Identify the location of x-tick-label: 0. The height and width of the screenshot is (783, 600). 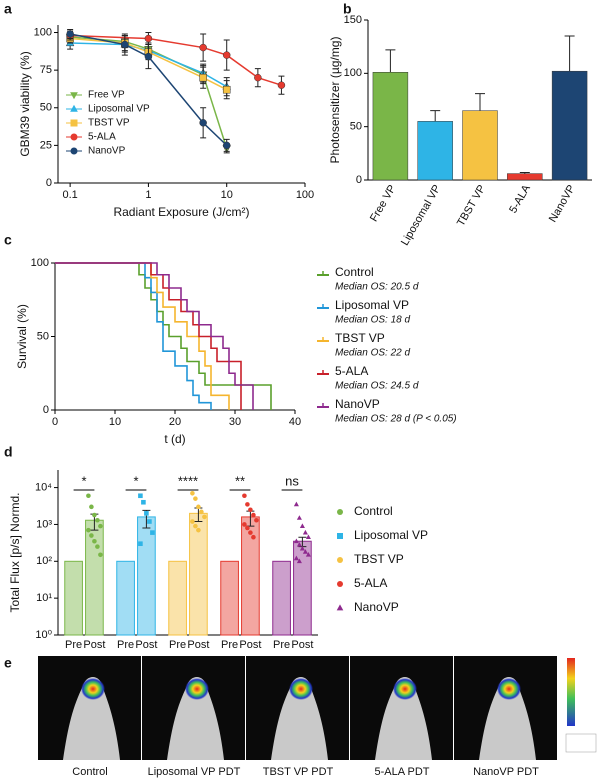
(55, 422).